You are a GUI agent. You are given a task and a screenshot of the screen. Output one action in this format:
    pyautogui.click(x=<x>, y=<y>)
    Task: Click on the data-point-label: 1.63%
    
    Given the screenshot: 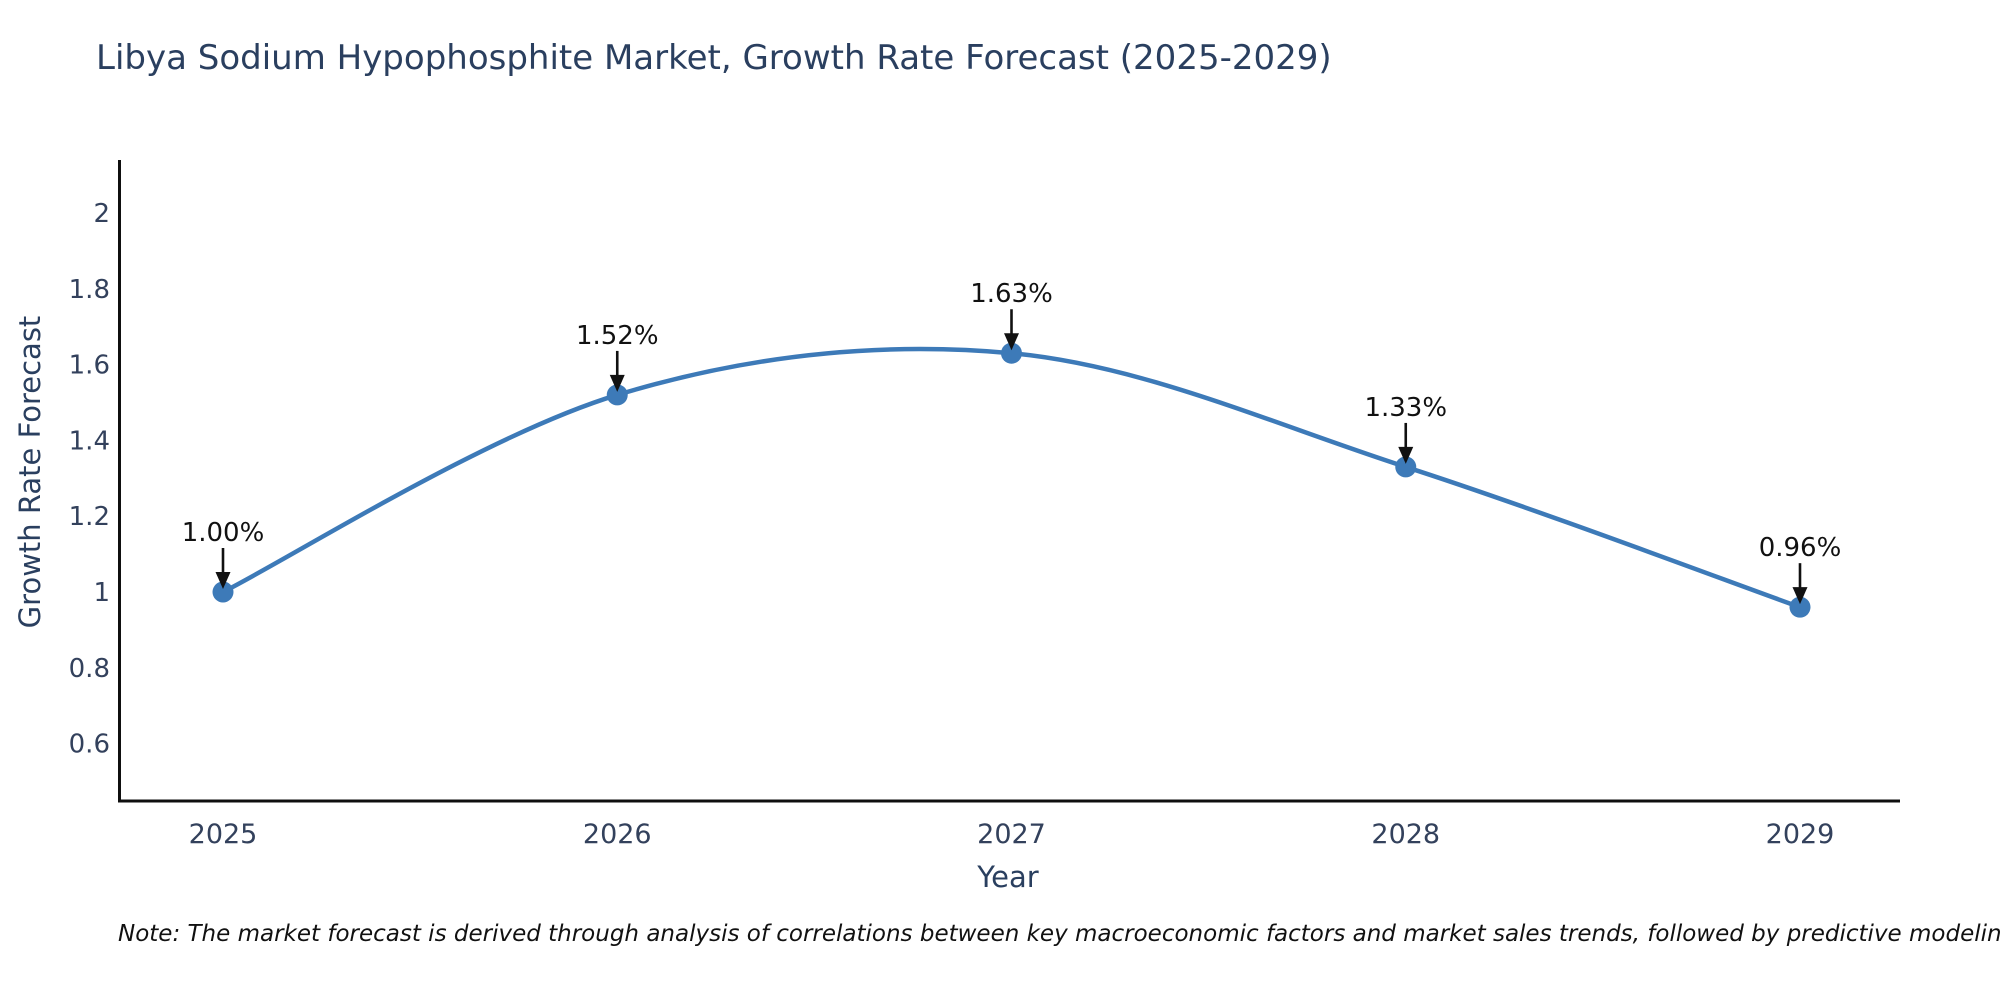 What is the action you would take?
    pyautogui.click(x=1011, y=294)
    